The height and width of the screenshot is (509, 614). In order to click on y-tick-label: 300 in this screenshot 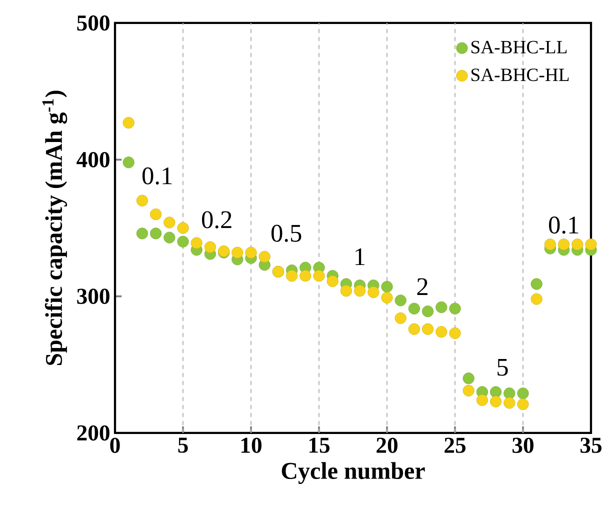, I will do `click(93, 296)`.